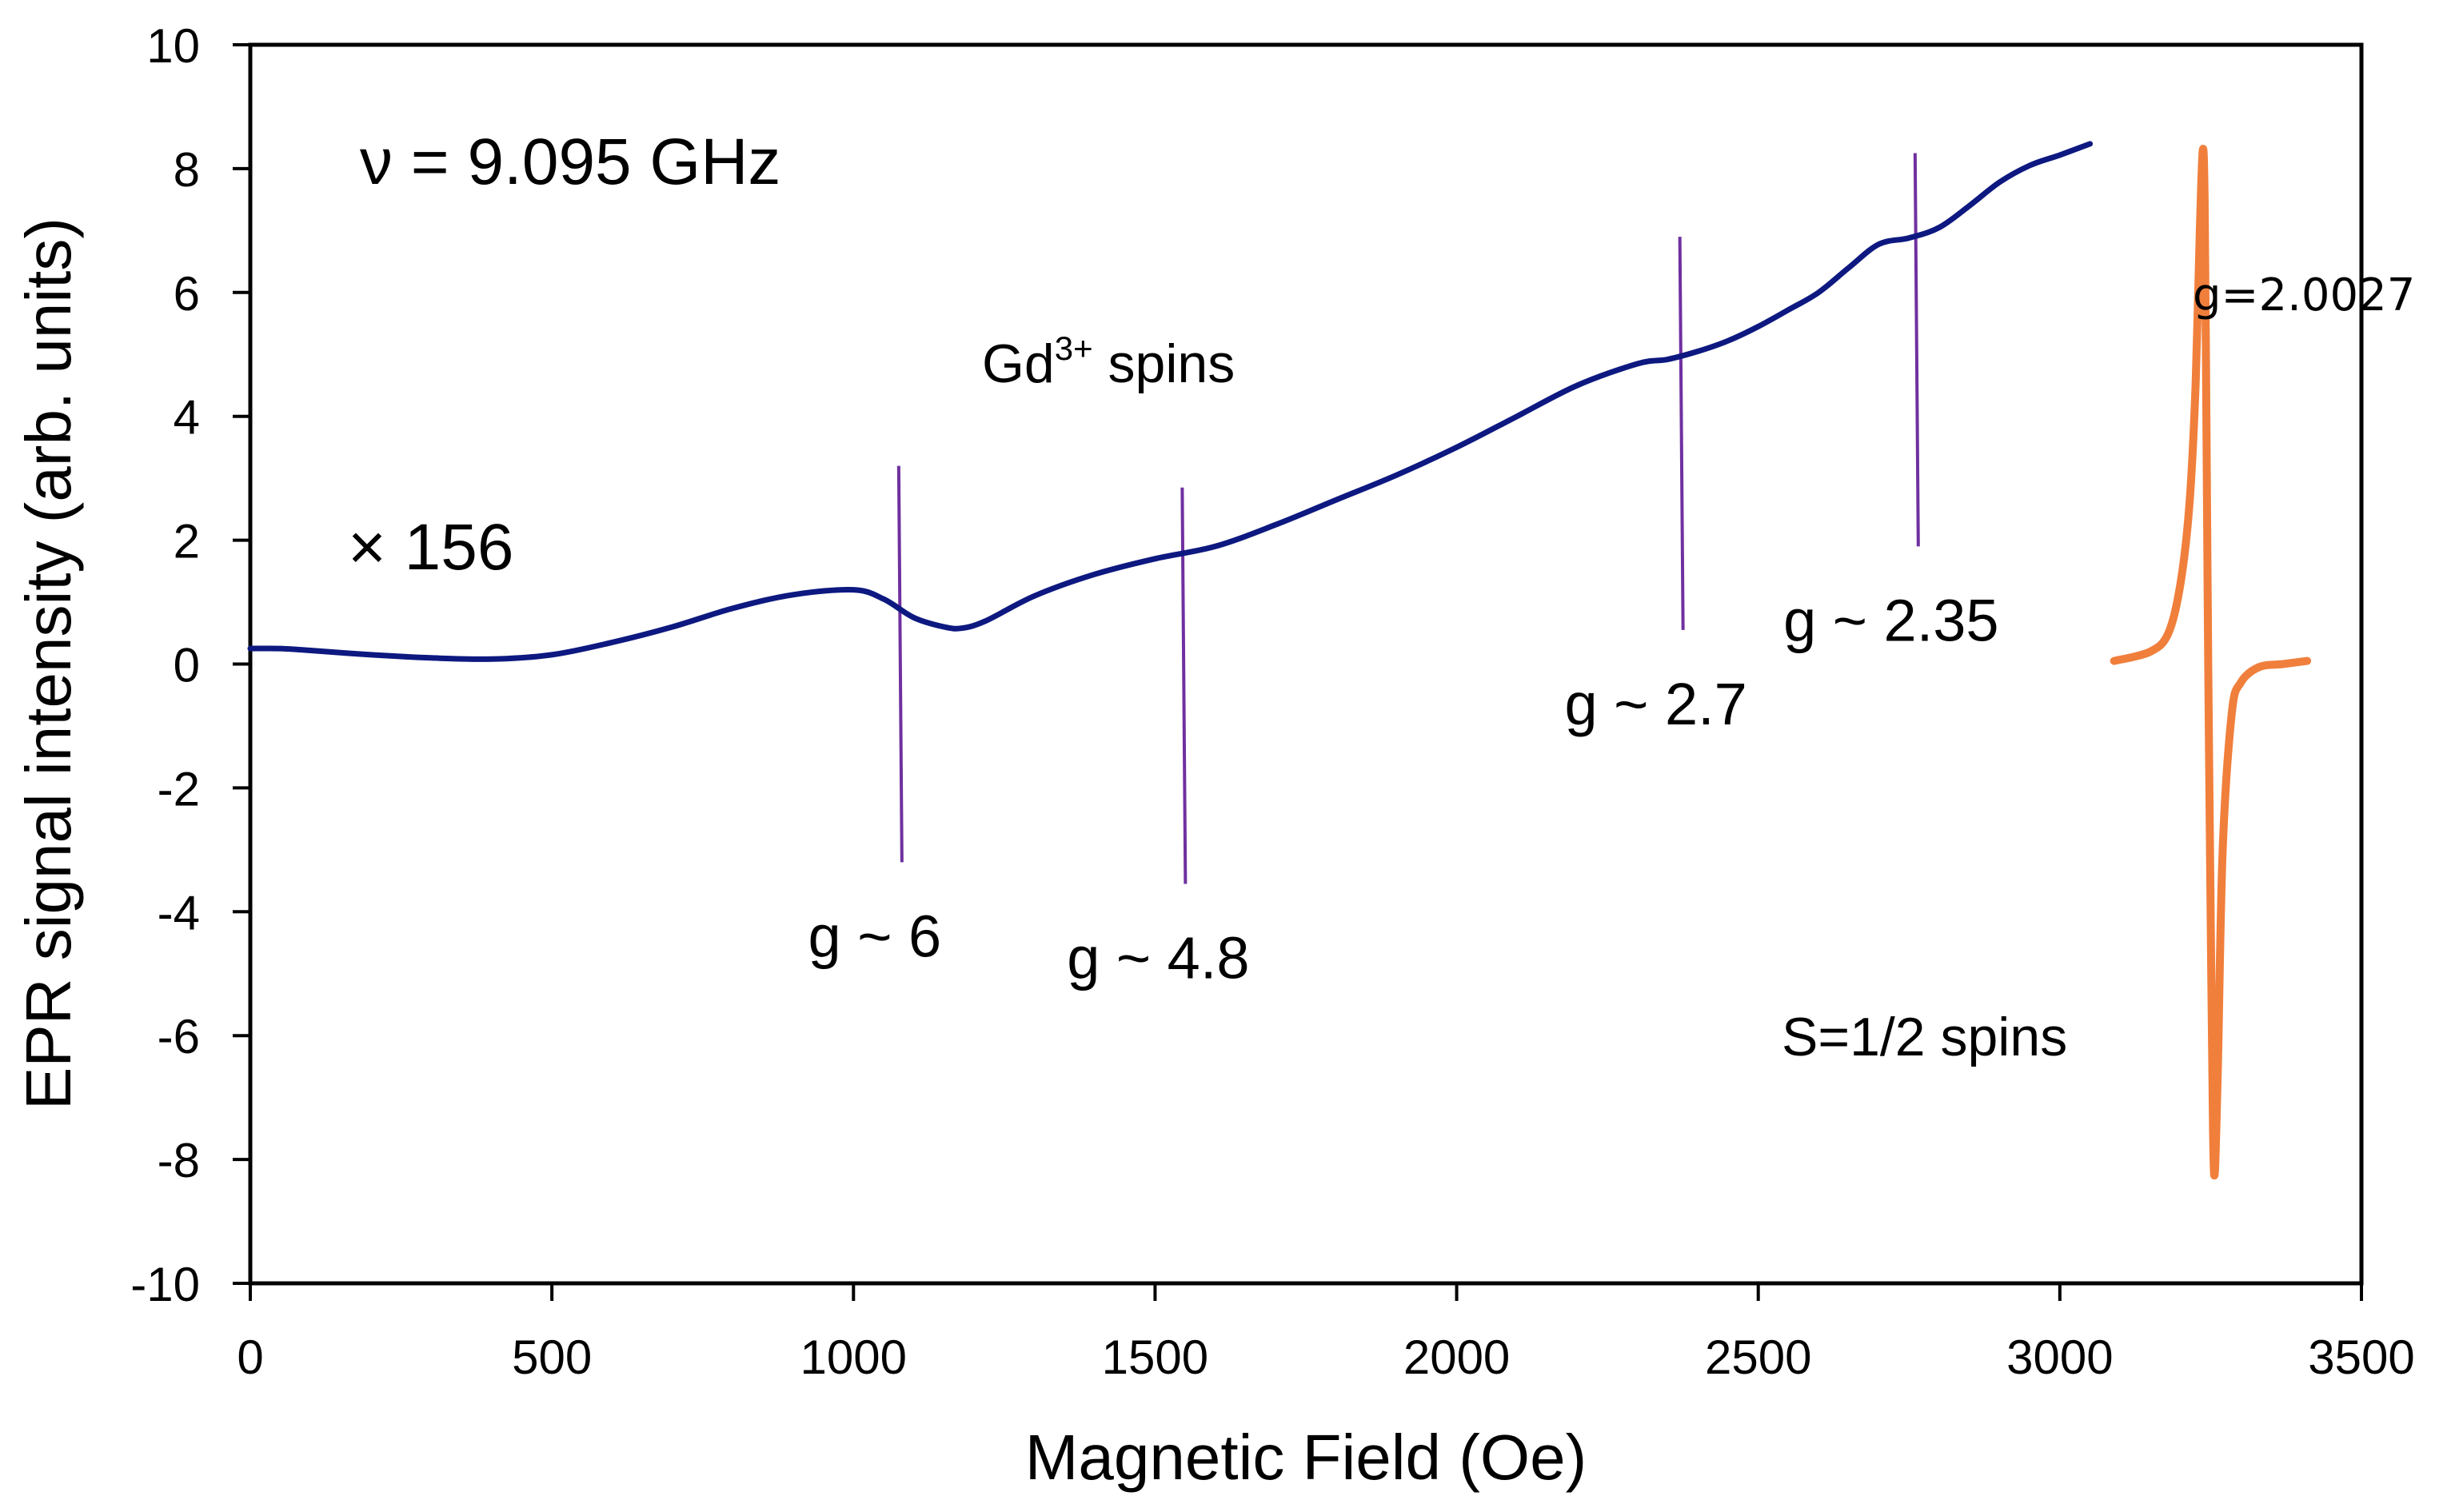  Describe the element at coordinates (179, 1036) in the screenshot. I see `y-tick-label: -6` at that location.